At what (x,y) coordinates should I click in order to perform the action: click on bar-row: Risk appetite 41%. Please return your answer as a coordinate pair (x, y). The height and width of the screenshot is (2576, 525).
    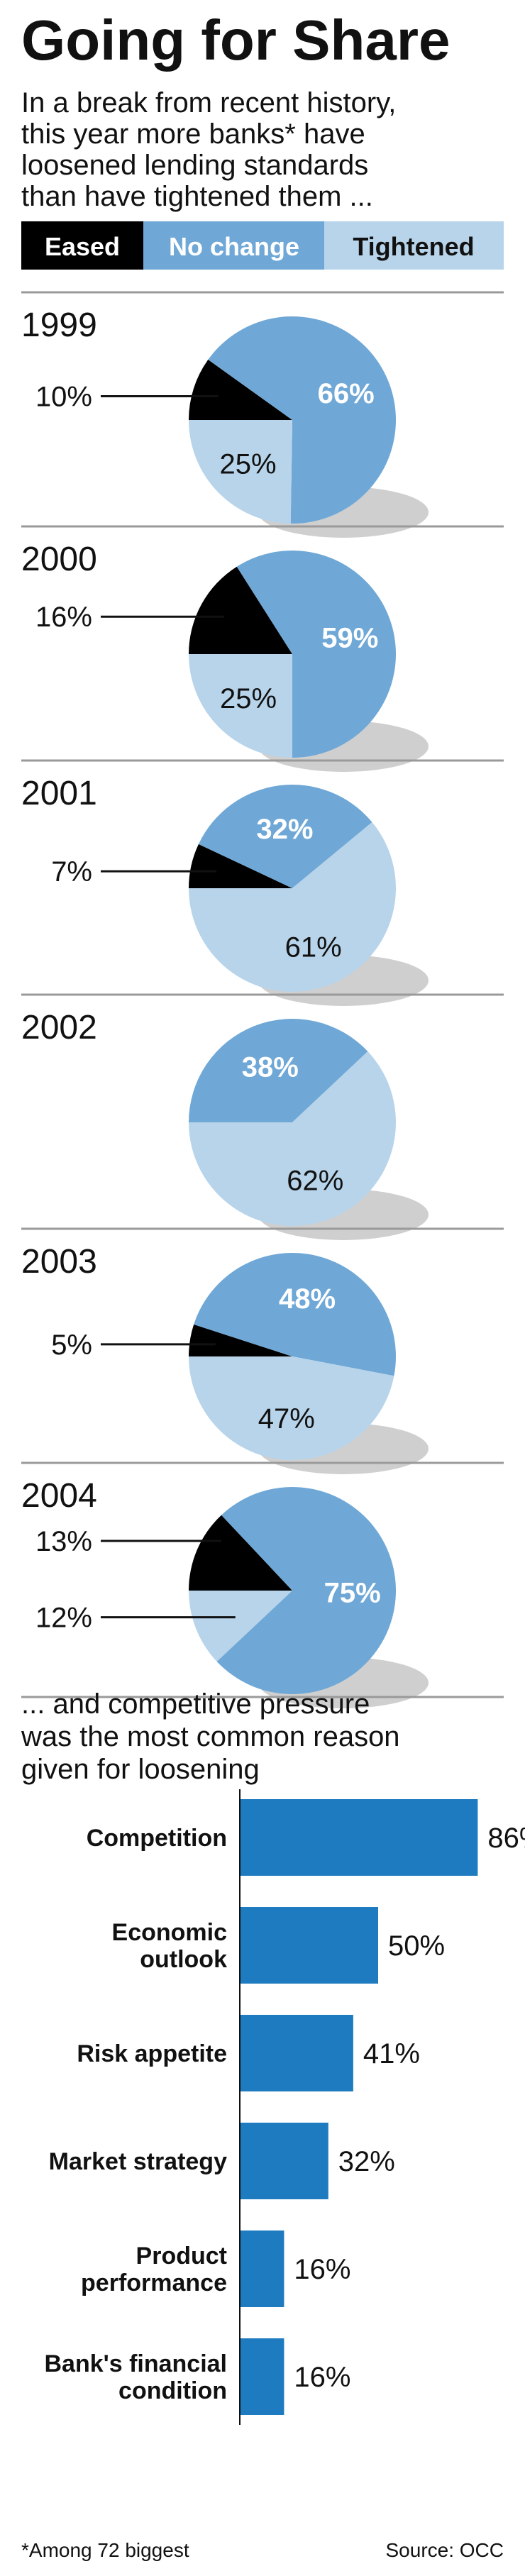
    Looking at the image, I should click on (249, 2053).